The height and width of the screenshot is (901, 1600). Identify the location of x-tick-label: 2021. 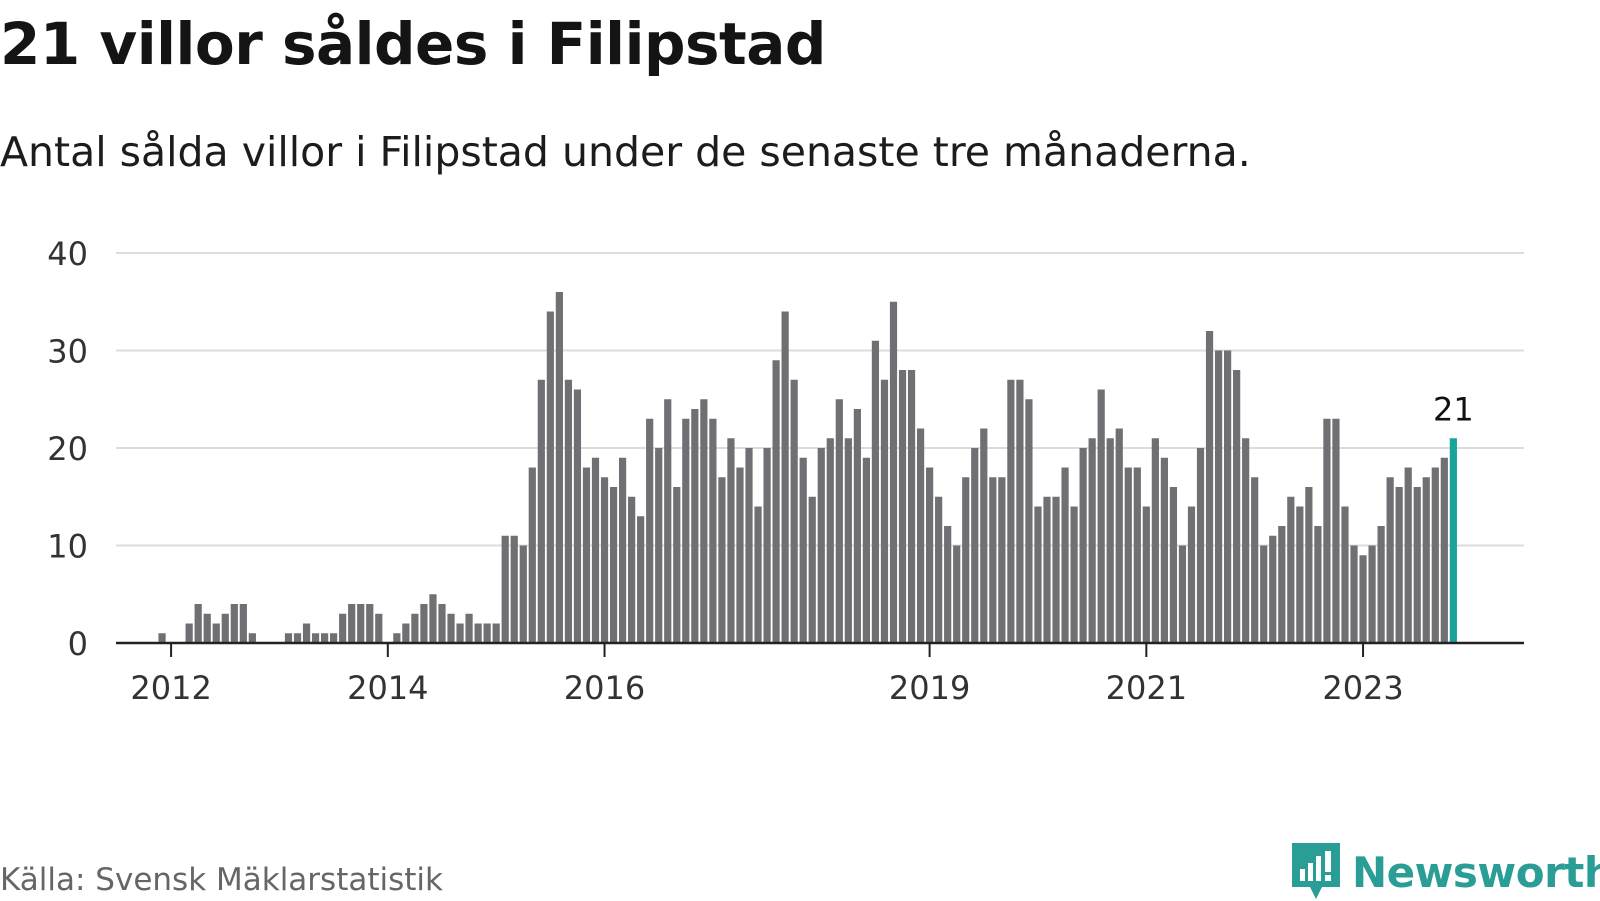
(1146, 688).